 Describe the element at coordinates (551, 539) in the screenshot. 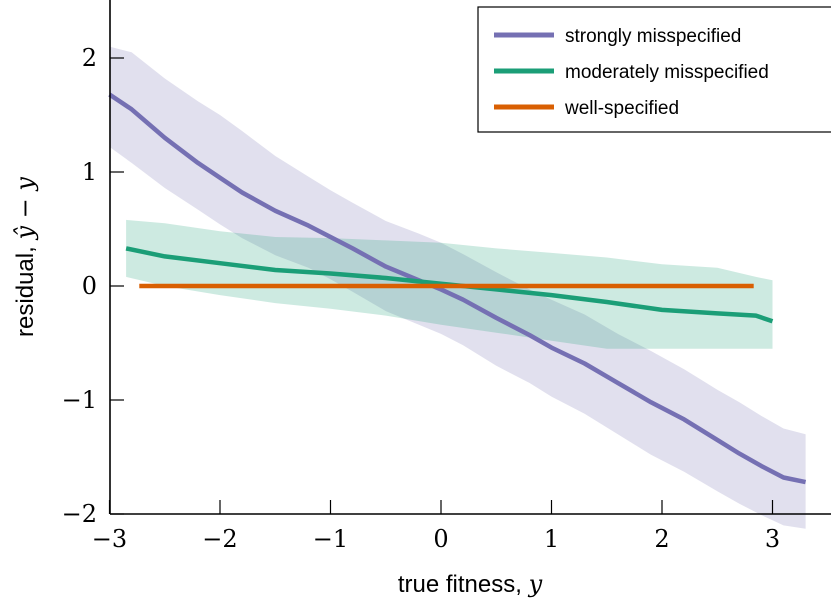

I see `x-tick-label: 1` at that location.